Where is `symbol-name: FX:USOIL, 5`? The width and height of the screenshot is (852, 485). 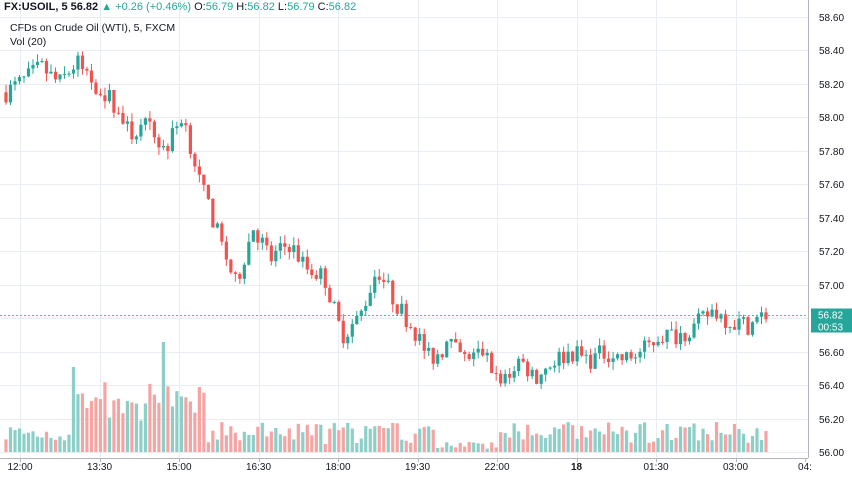 symbol-name: FX:USOIL, 5 is located at coordinates (36, 7).